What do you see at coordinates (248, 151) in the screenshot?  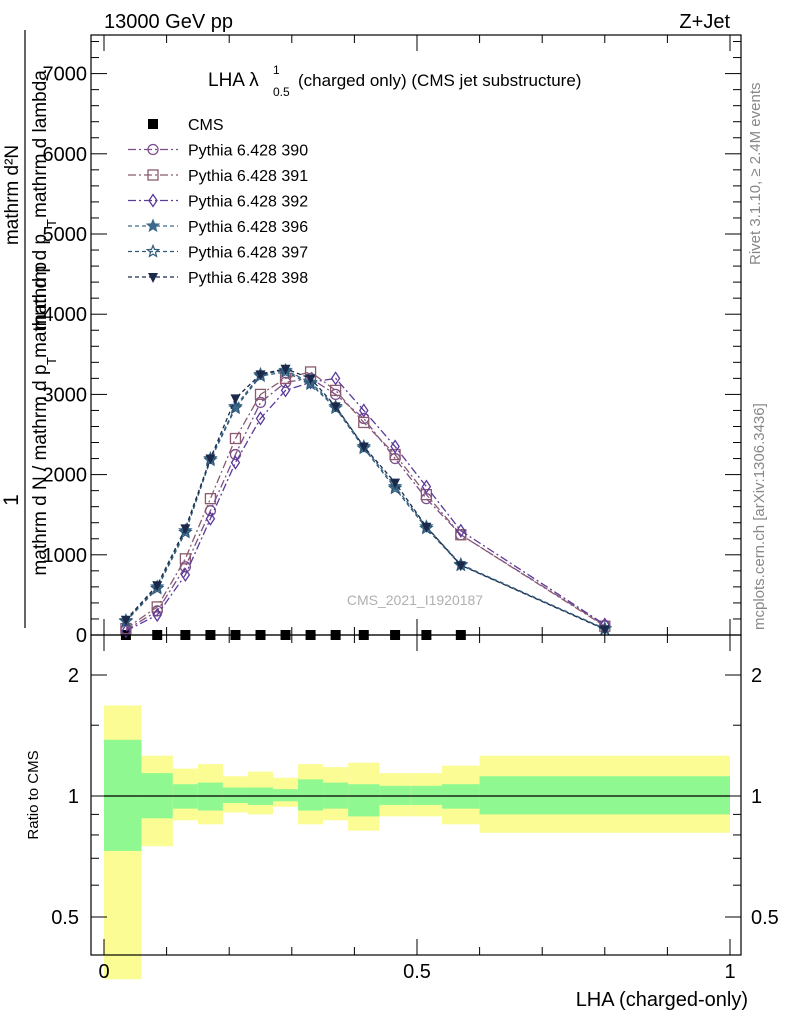 I see `legend-label: Pythia 6.428 390` at bounding box center [248, 151].